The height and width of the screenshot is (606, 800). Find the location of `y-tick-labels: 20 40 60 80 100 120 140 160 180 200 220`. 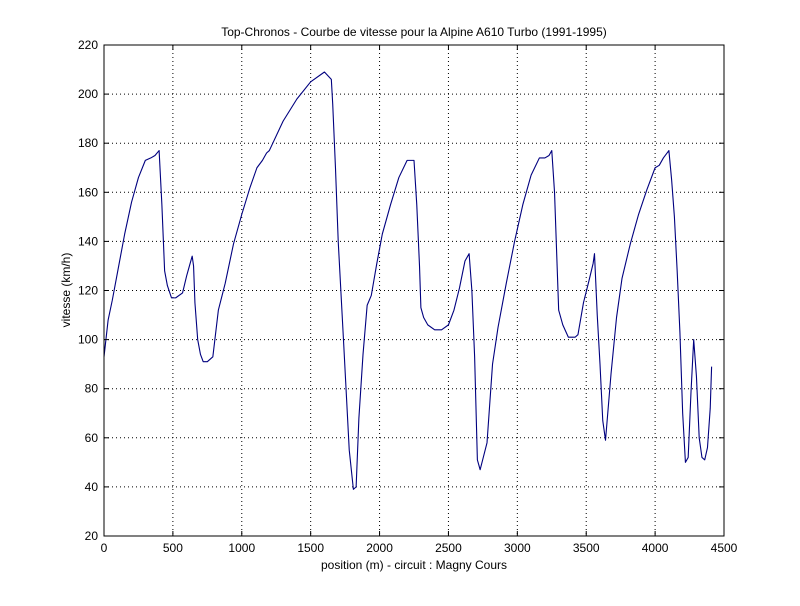

y-tick-labels: 20 40 60 80 100 120 140 160 180 200 220 is located at coordinates (88, 290).